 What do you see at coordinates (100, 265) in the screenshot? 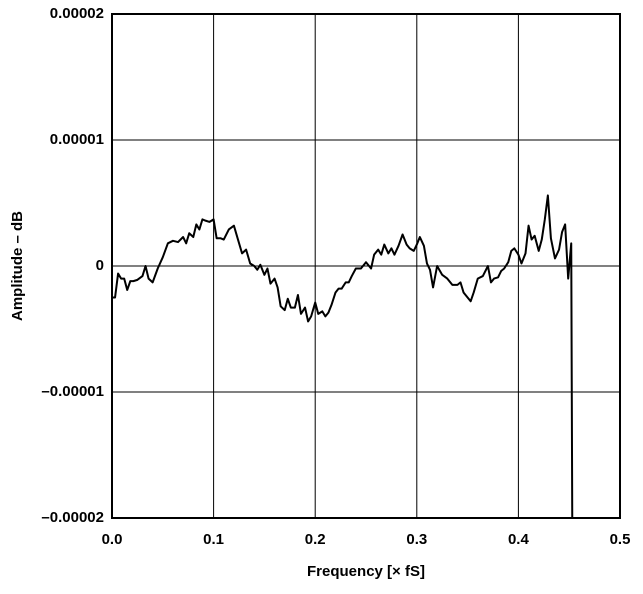
I see `y-tick-label: 0` at bounding box center [100, 265].